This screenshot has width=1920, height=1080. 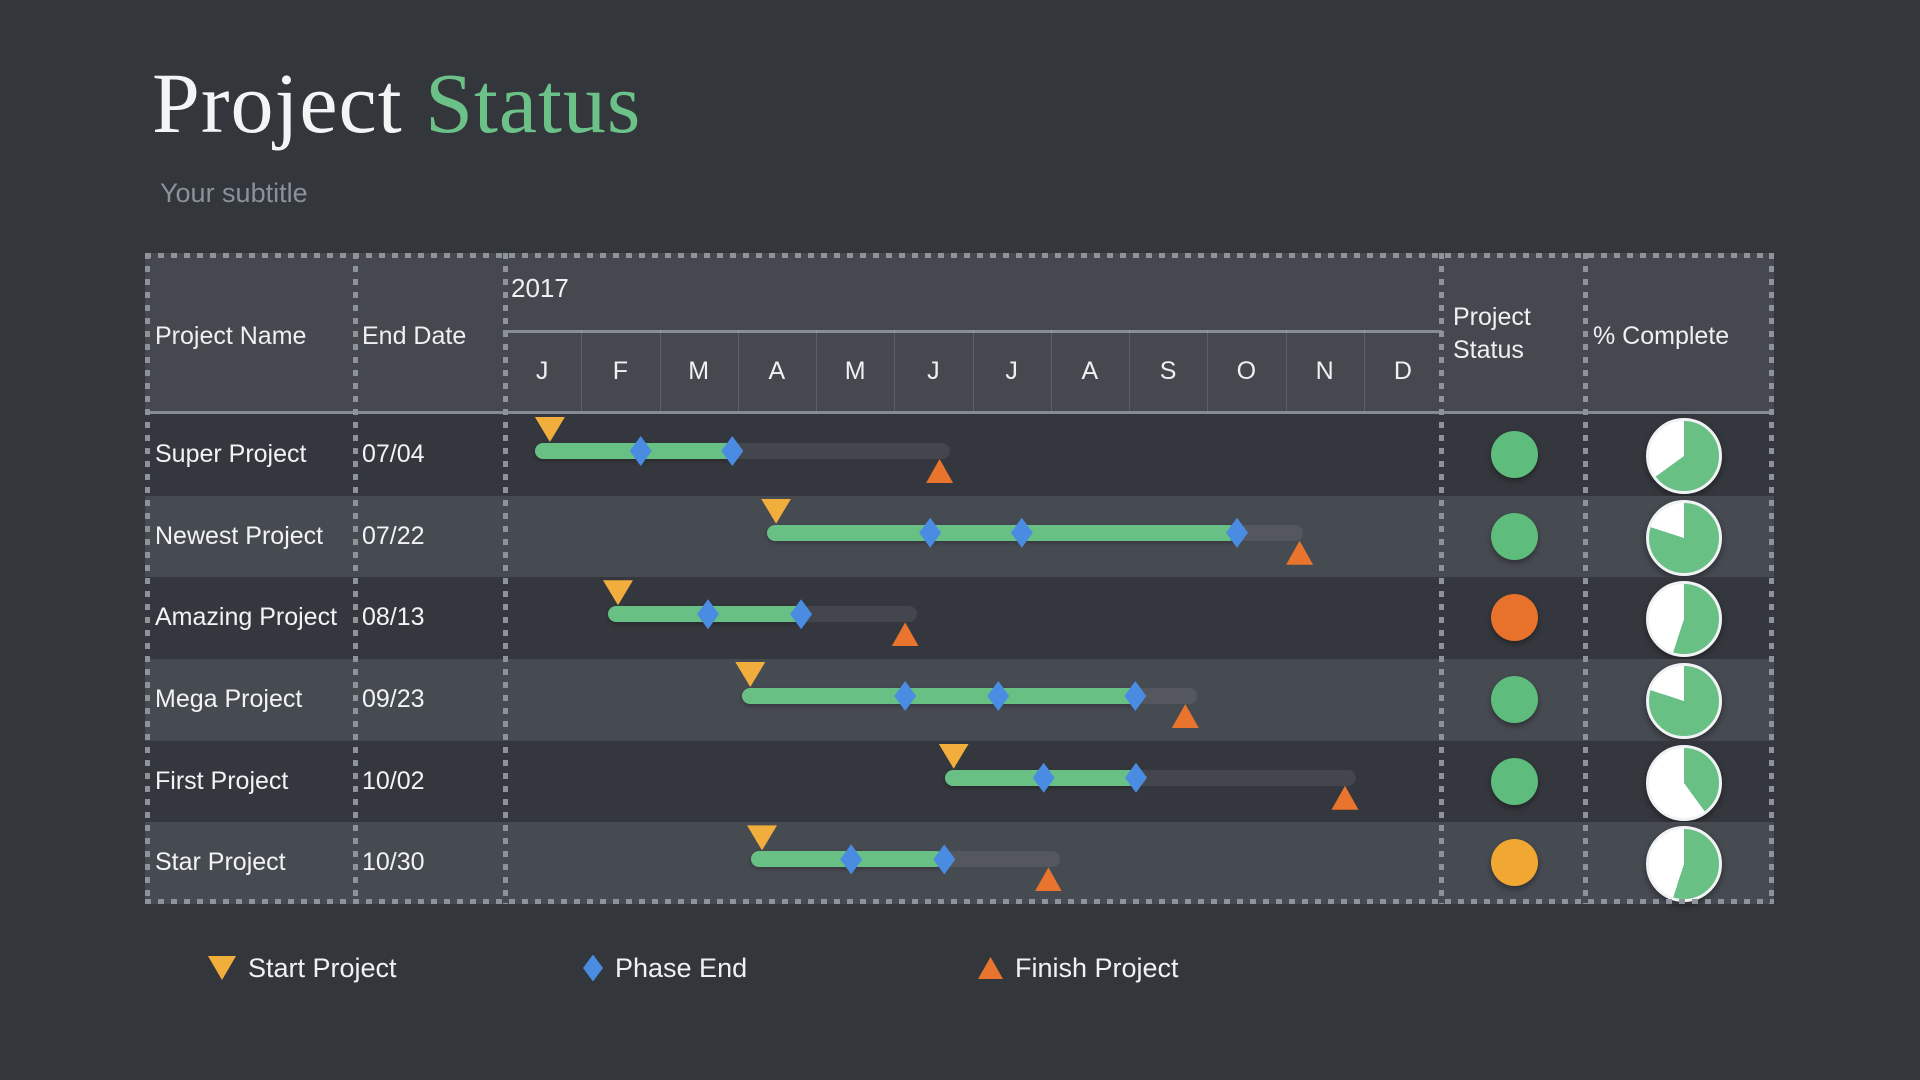 I want to click on month-label: D, so click(x=1402, y=371).